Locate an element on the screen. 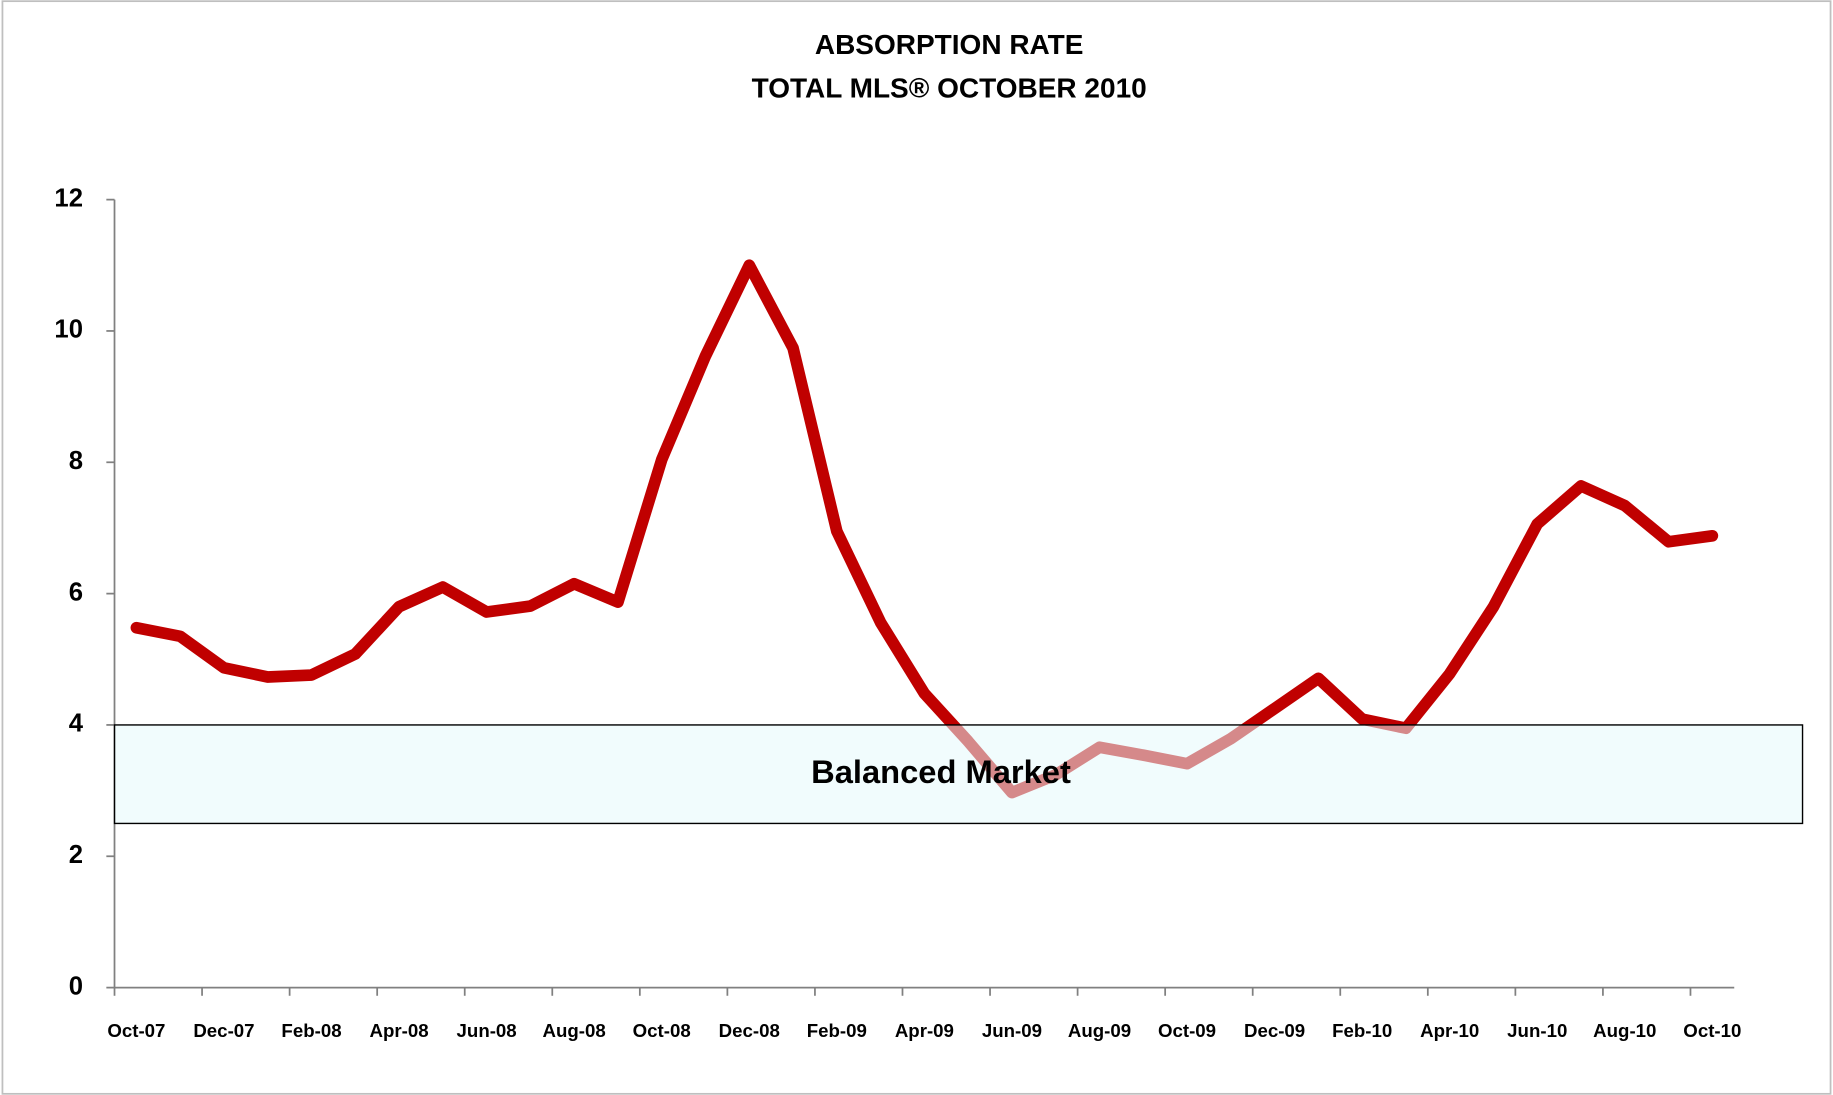  y-tick-label: 0 is located at coordinates (76, 986).